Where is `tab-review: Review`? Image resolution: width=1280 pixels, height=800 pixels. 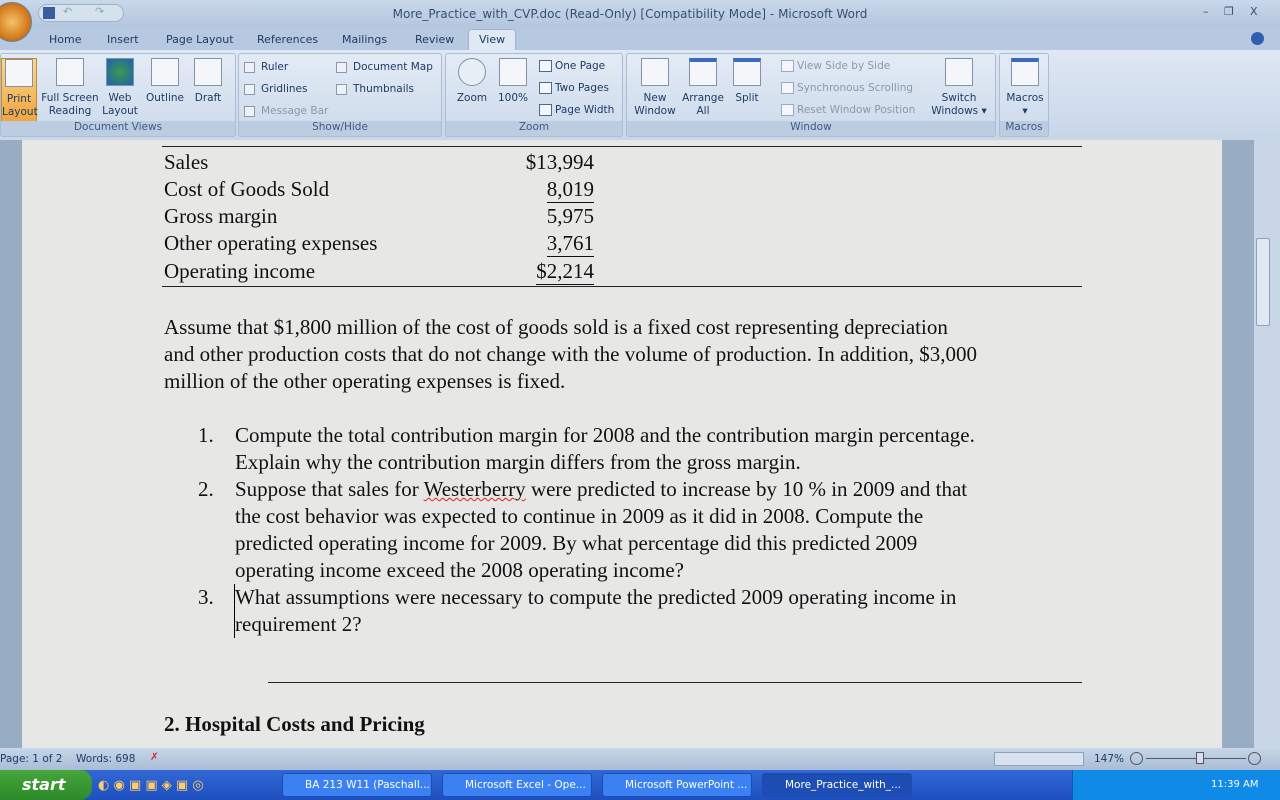
tab-review: Review is located at coordinates (435, 39).